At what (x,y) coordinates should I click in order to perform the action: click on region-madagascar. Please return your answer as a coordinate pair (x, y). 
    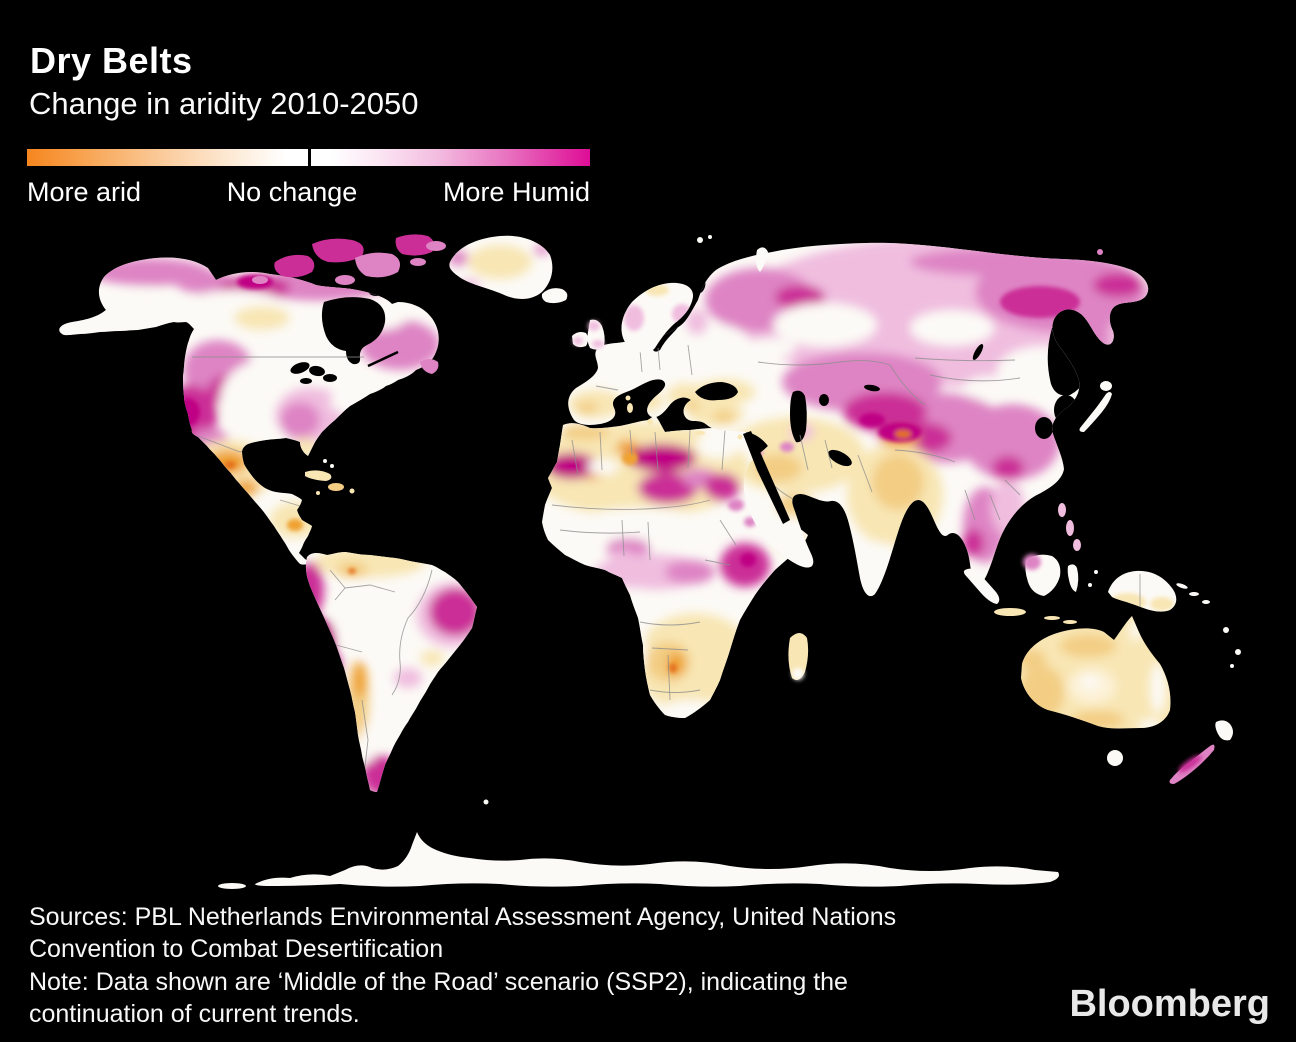
    Looking at the image, I should click on (798, 656).